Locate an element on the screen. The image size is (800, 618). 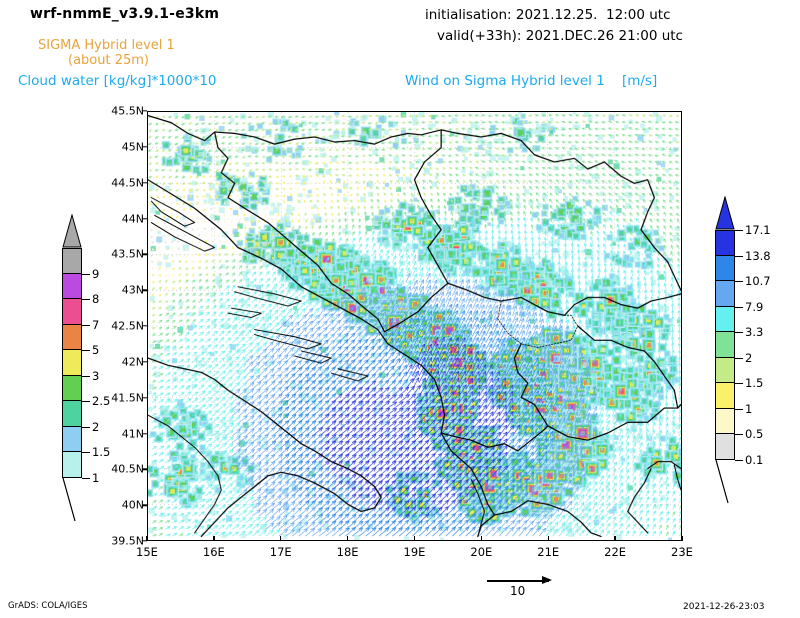
model-name: wrf-nmmE_v3.9.1-e3km is located at coordinates (125, 14).